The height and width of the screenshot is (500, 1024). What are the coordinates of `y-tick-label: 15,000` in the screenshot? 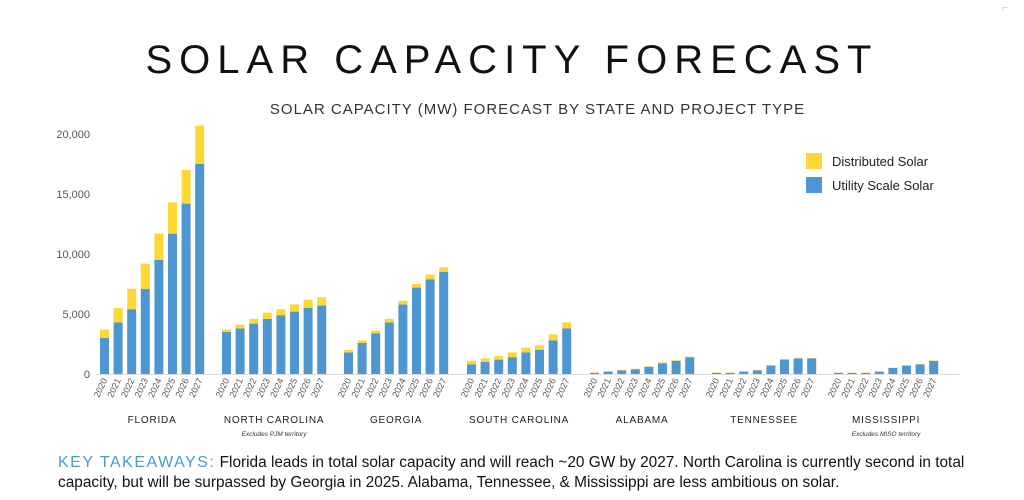 It's located at (73, 195).